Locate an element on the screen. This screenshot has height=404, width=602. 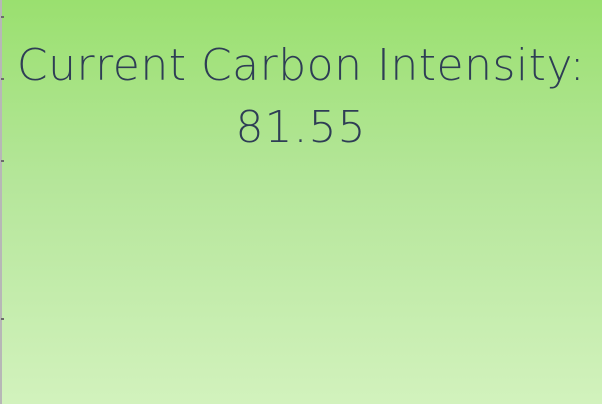
carbon-intensity-label: Current Carbon Intensity: is located at coordinates (301, 65).